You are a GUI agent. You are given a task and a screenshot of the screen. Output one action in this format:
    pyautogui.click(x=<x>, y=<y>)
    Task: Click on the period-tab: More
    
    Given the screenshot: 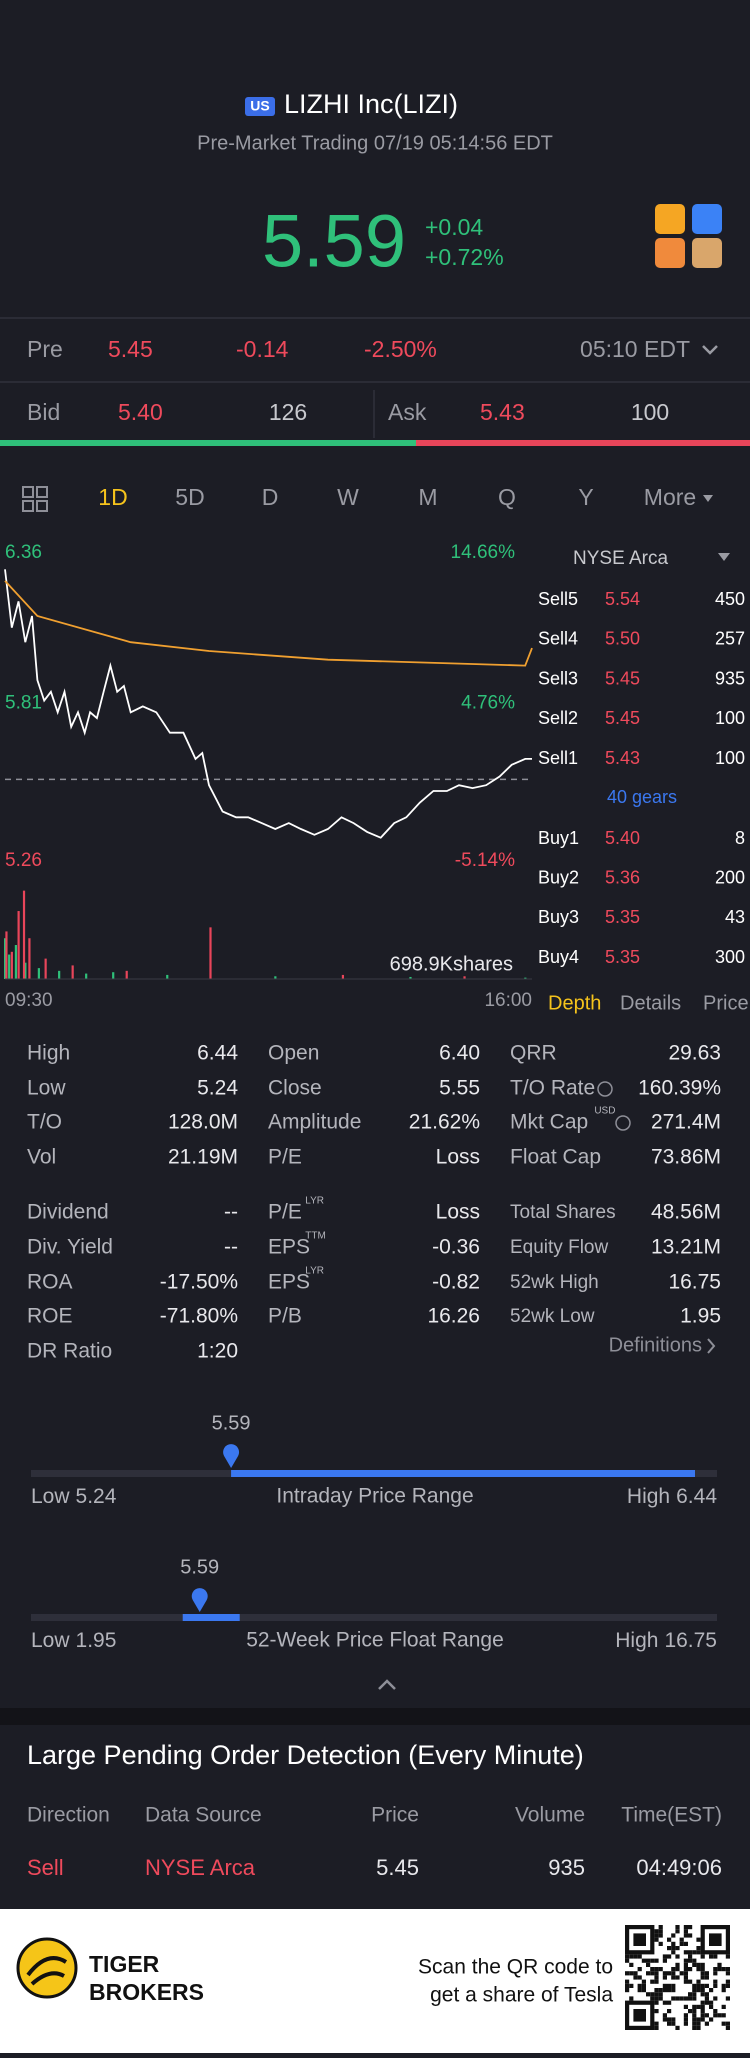 What is the action you would take?
    pyautogui.click(x=670, y=497)
    